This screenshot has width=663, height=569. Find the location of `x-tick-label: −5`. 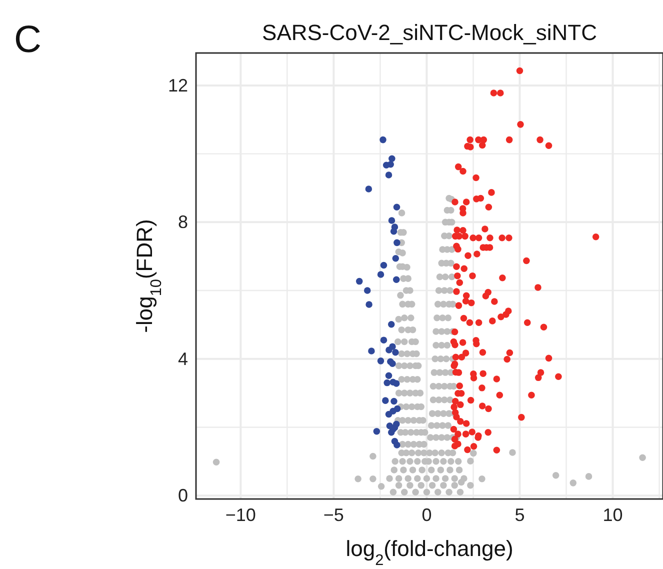

x-tick-label: −5 is located at coordinates (333, 515).